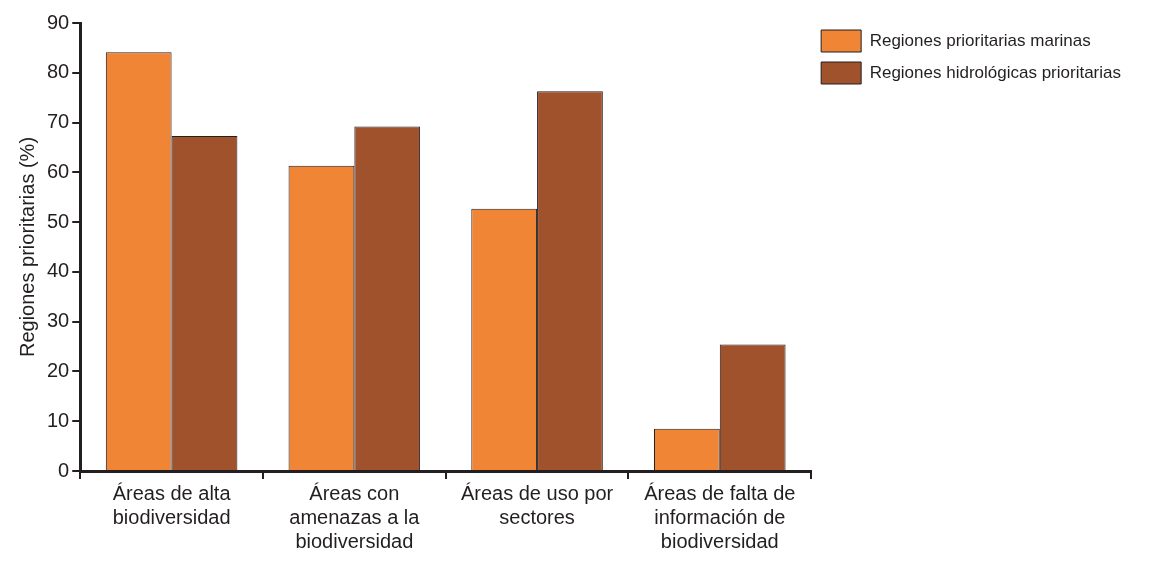 Image resolution: width=1153 pixels, height=569 pixels. What do you see at coordinates (980, 40) in the screenshot?
I see `legend-label: Regiones prioritarias marinas` at bounding box center [980, 40].